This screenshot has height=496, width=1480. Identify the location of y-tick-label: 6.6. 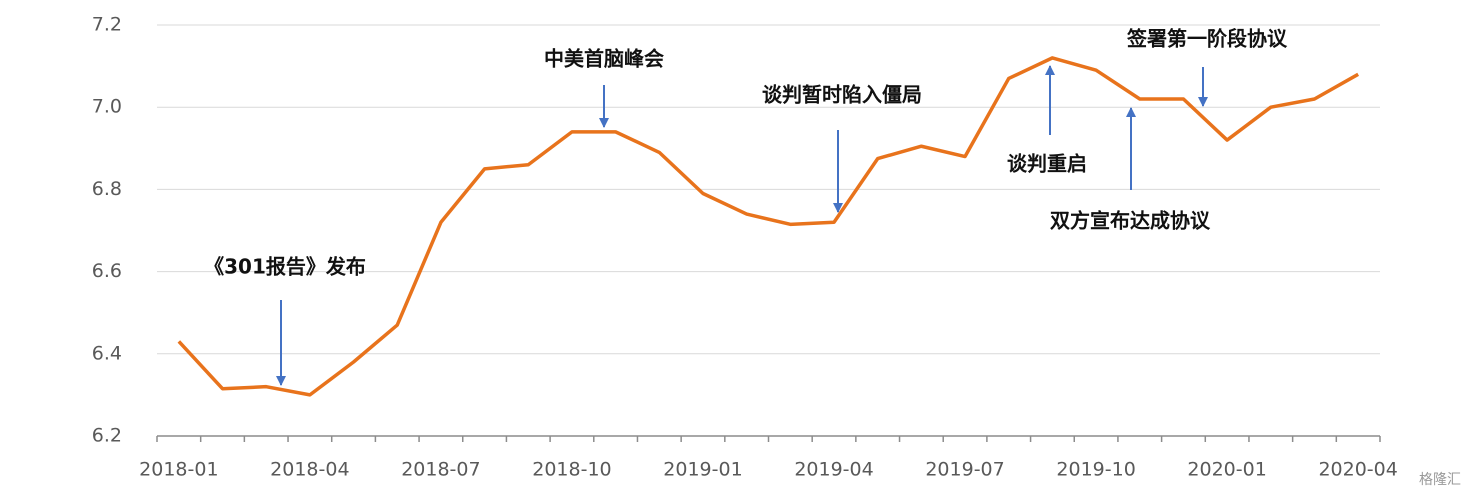
(107, 271).